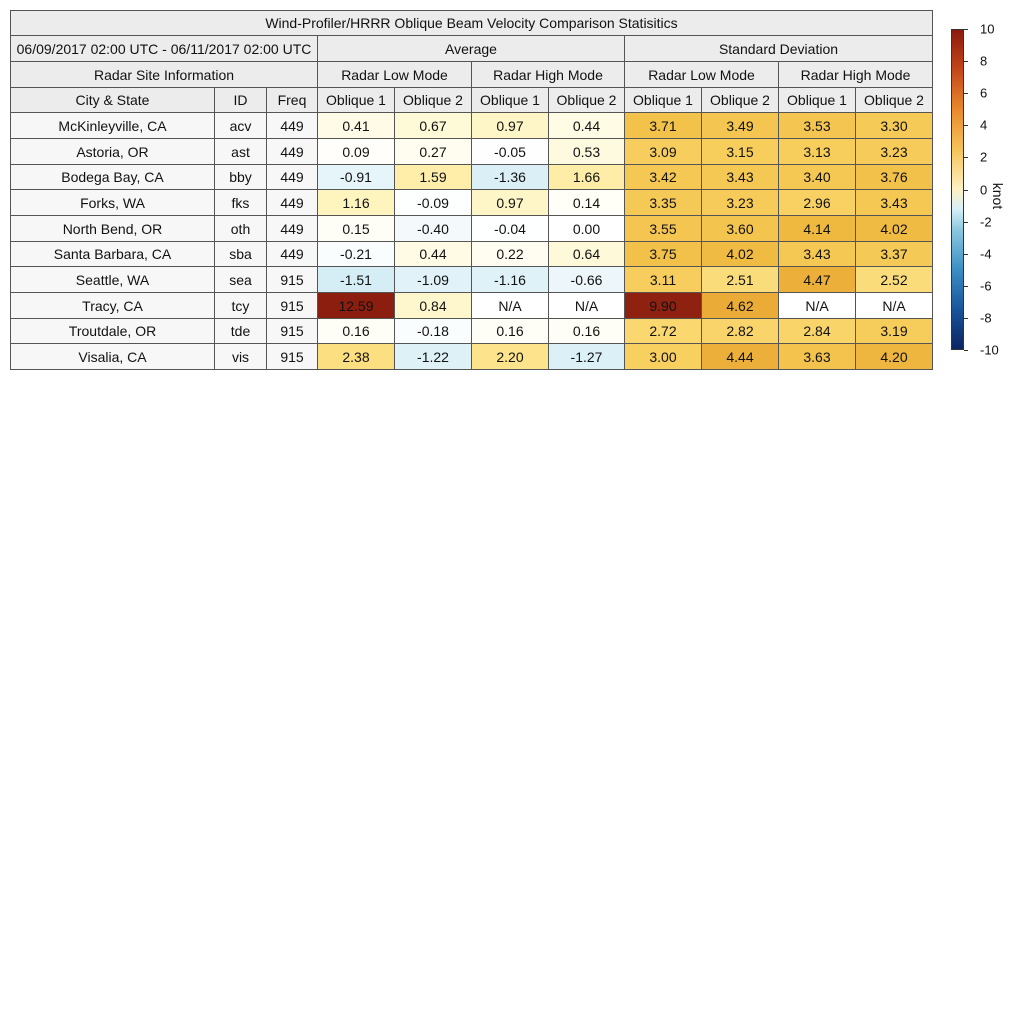 This screenshot has height=1024, width=1024. What do you see at coordinates (292, 331) in the screenshot?
I see `site-freq: 915` at bounding box center [292, 331].